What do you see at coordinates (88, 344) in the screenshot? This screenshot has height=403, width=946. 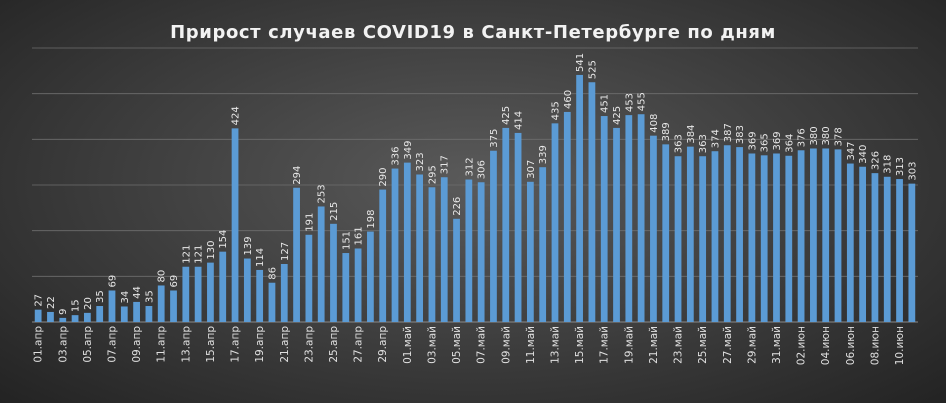 I see `x-tick-label: 05.апр` at bounding box center [88, 344].